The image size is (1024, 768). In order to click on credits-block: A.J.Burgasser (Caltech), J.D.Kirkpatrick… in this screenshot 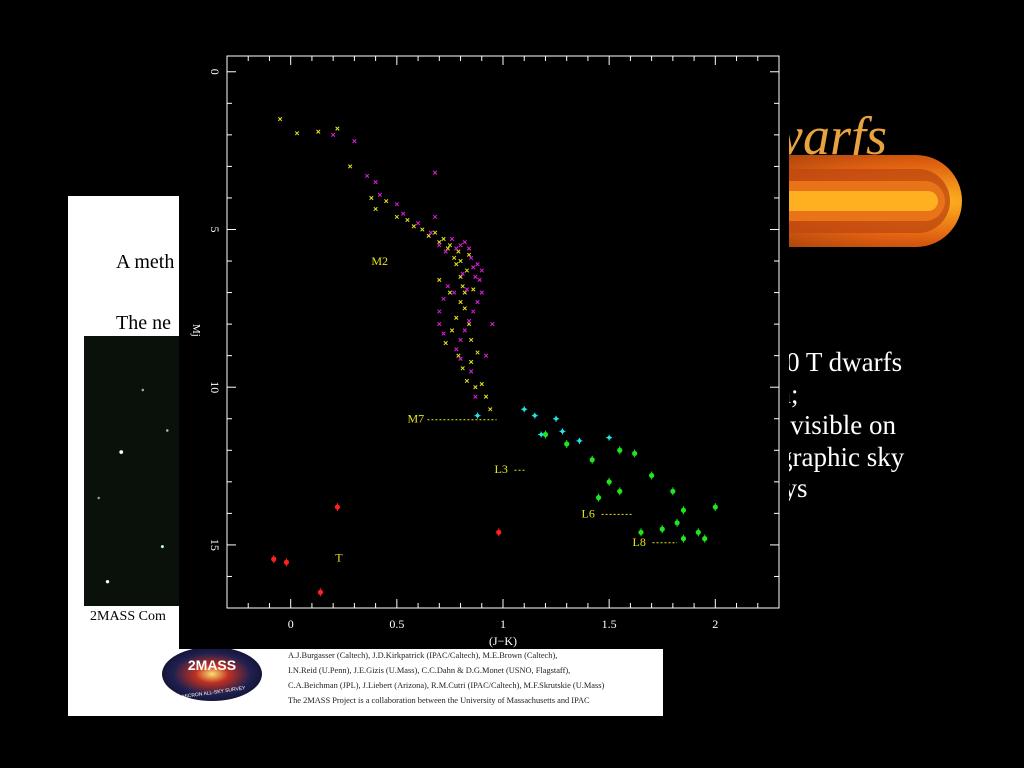, I will do `click(446, 678)`.